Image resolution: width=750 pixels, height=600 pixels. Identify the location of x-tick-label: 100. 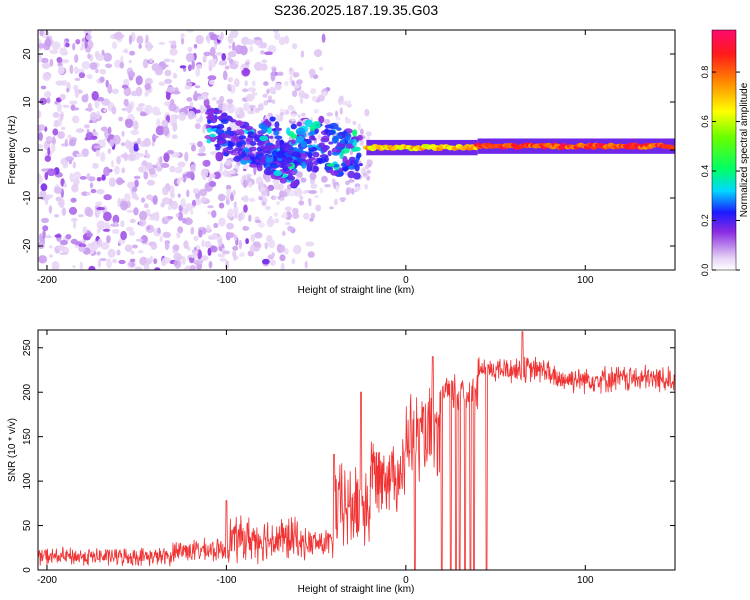
(585, 280).